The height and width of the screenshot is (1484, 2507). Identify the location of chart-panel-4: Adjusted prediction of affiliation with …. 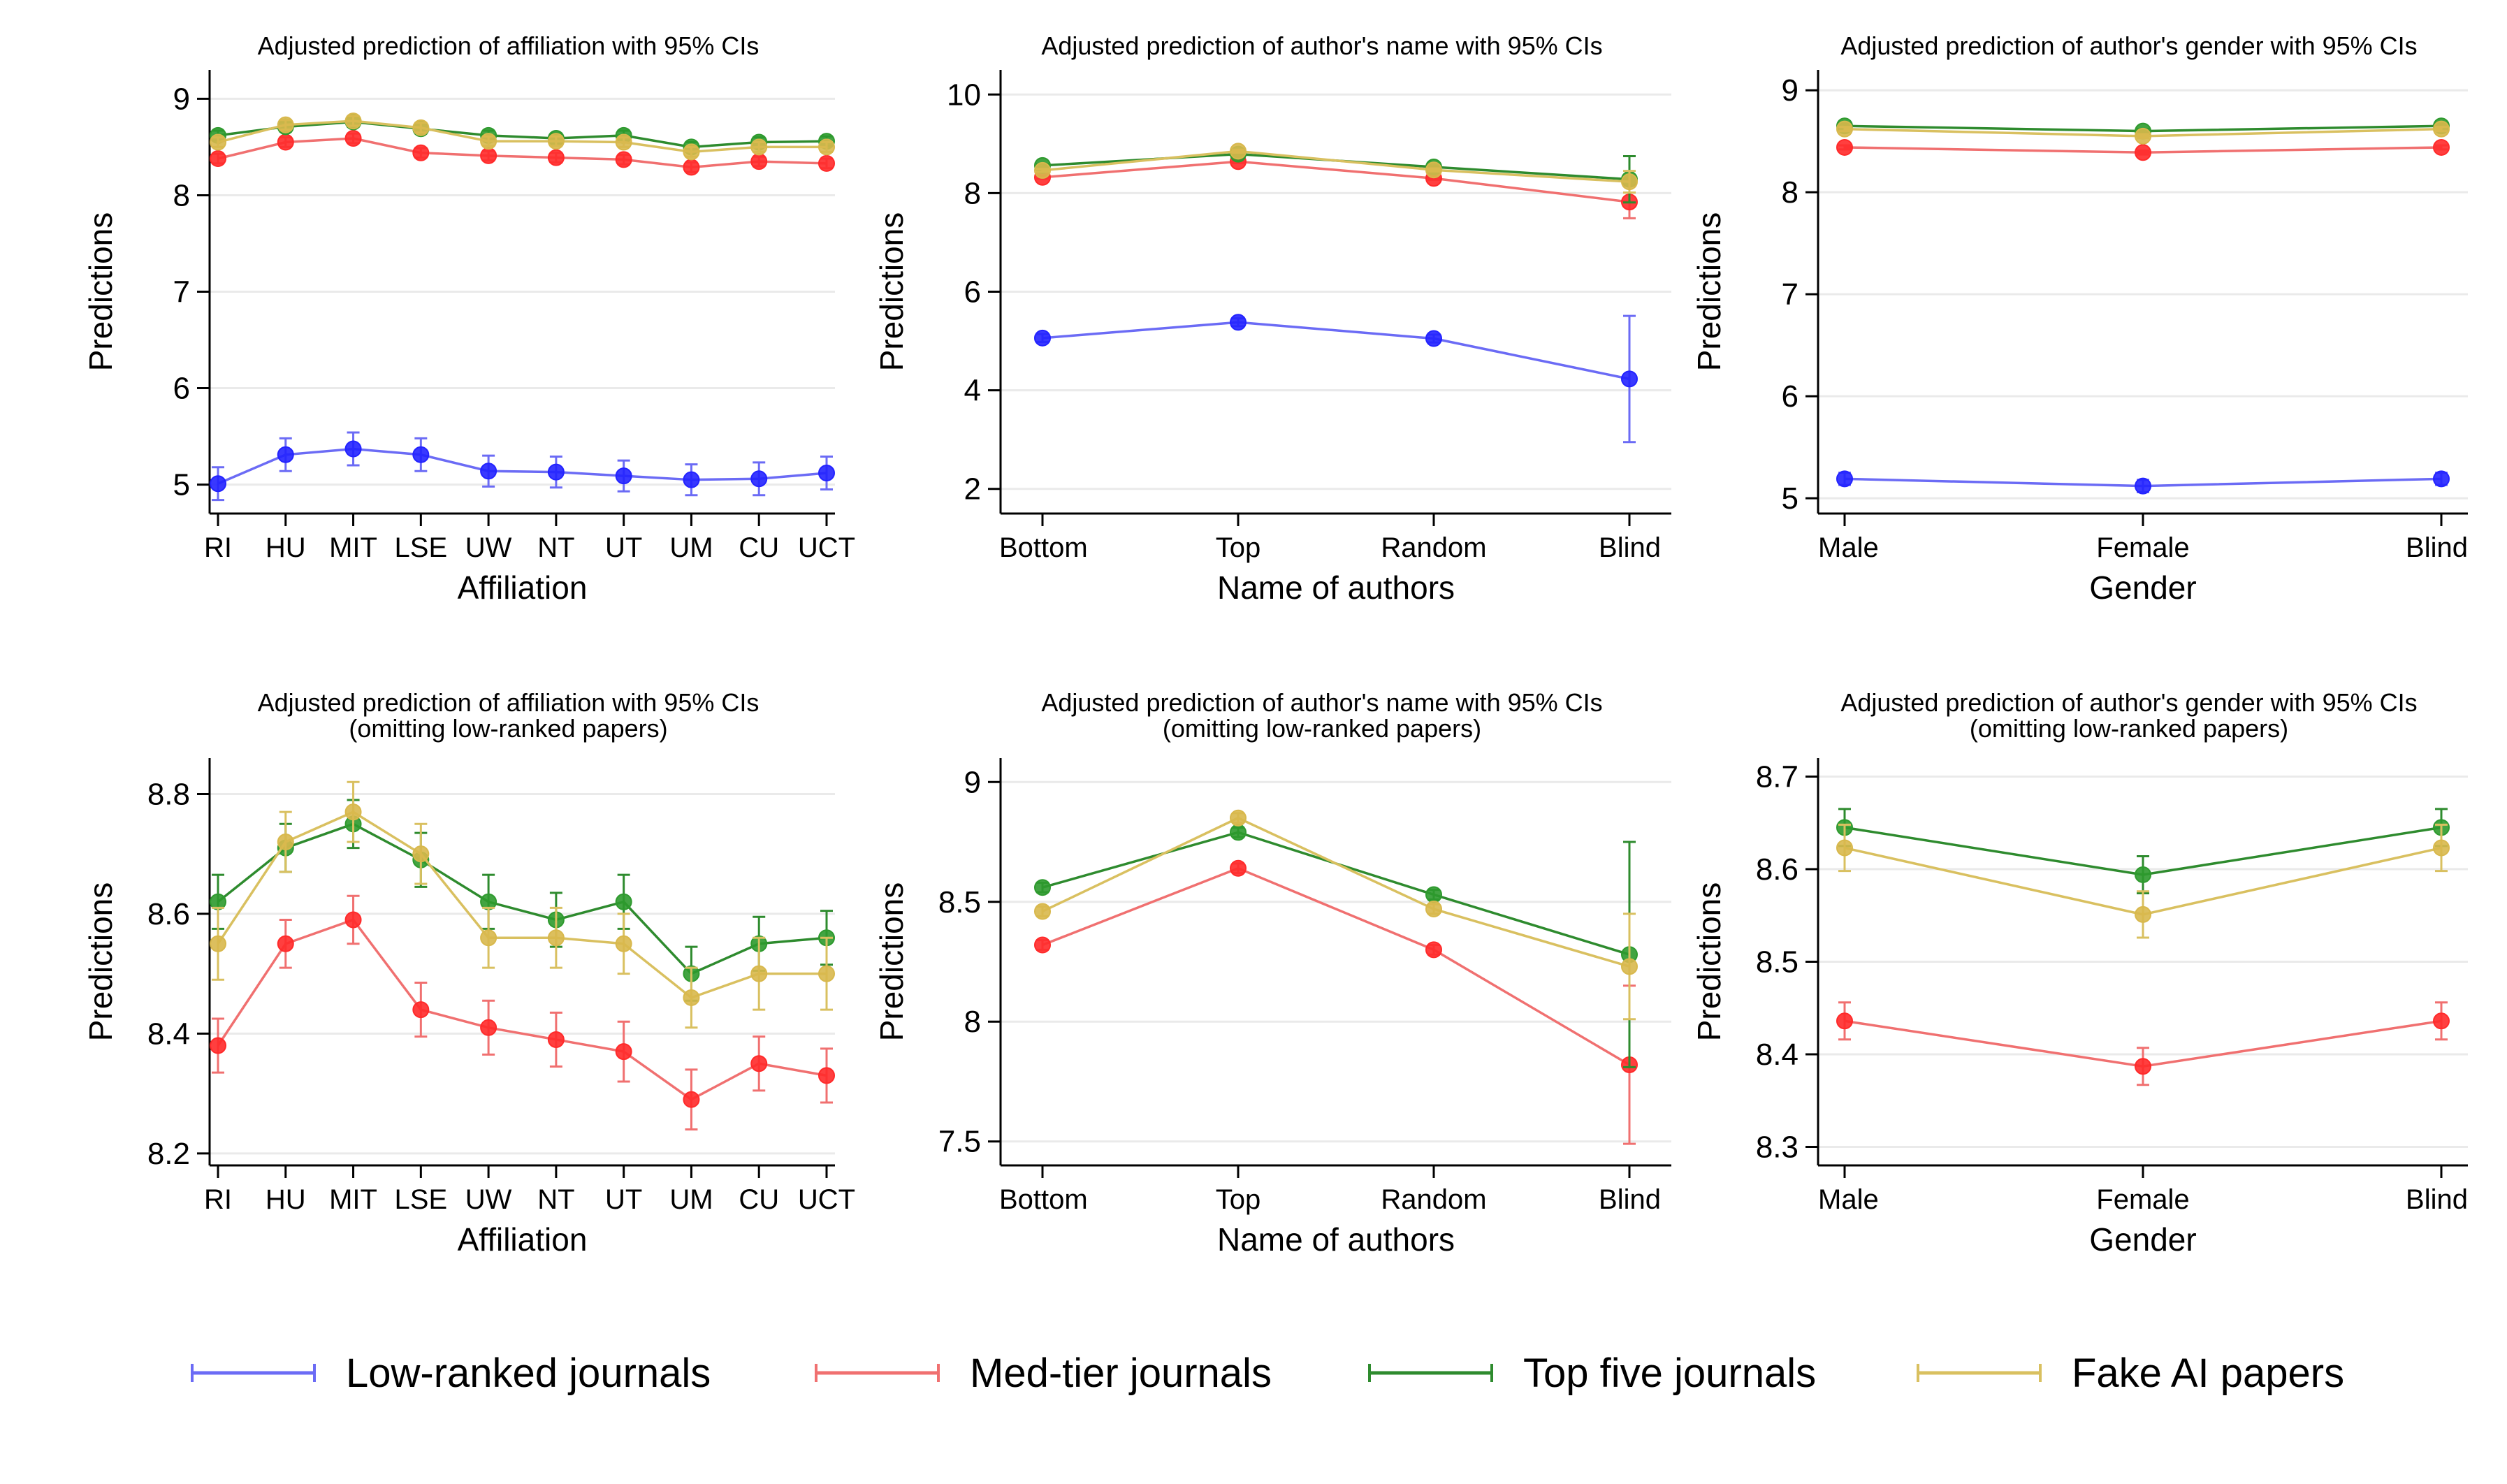
(468, 973).